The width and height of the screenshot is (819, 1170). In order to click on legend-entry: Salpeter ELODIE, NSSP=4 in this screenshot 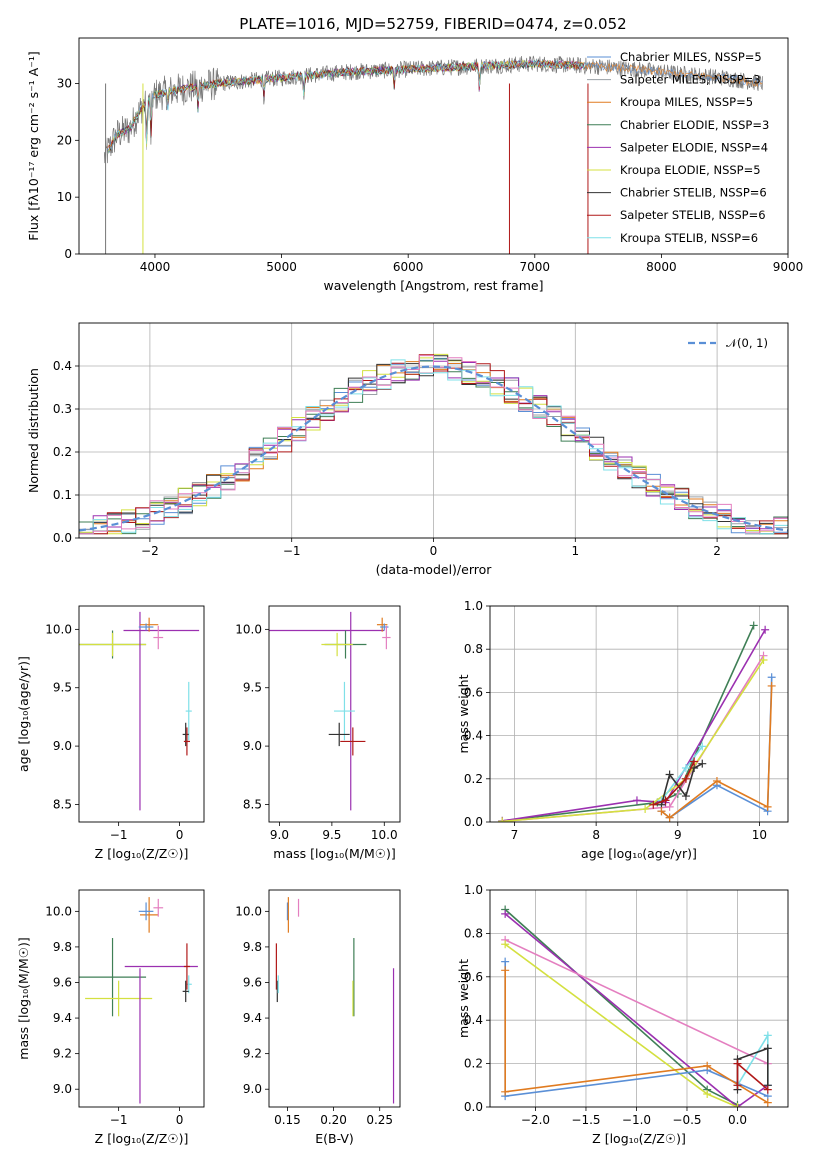, I will do `click(694, 147)`.